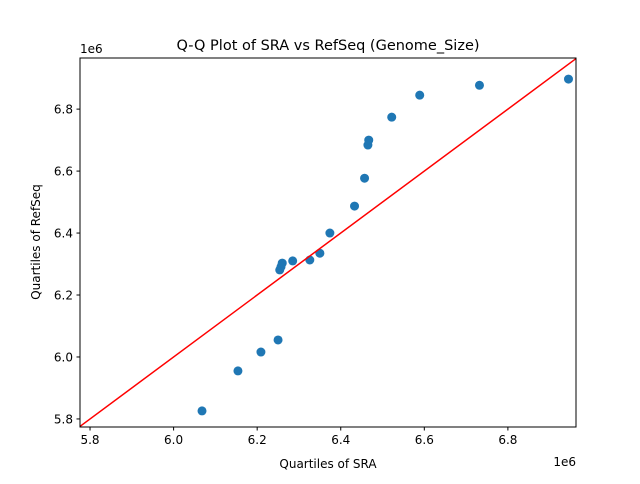  Describe the element at coordinates (63, 296) in the screenshot. I see `y-tick-label: 6.2` at that location.